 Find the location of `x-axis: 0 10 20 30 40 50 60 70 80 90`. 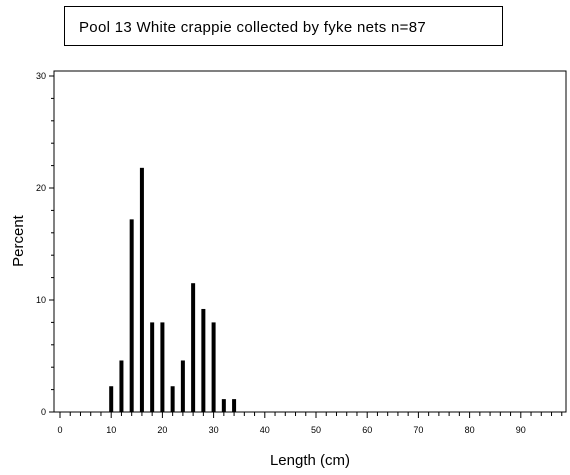

x-axis: 0 10 20 30 40 50 60 70 80 90 is located at coordinates (310, 423).